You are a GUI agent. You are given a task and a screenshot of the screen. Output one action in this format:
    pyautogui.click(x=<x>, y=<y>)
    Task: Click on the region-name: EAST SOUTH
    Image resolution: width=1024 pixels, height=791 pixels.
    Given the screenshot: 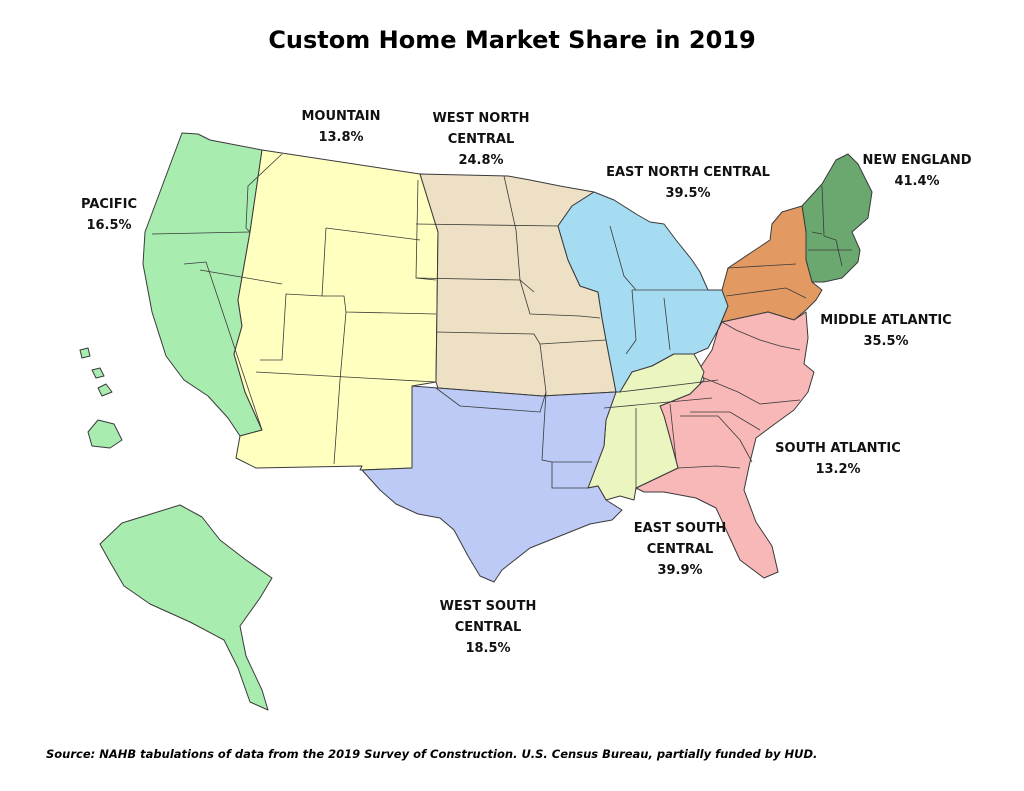 What is the action you would take?
    pyautogui.click(x=680, y=528)
    